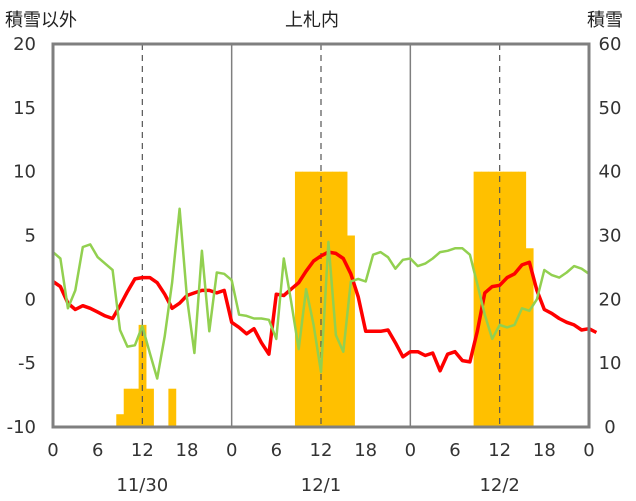  Describe the element at coordinates (27, 363) in the screenshot. I see `left-tick-label: -5` at that location.